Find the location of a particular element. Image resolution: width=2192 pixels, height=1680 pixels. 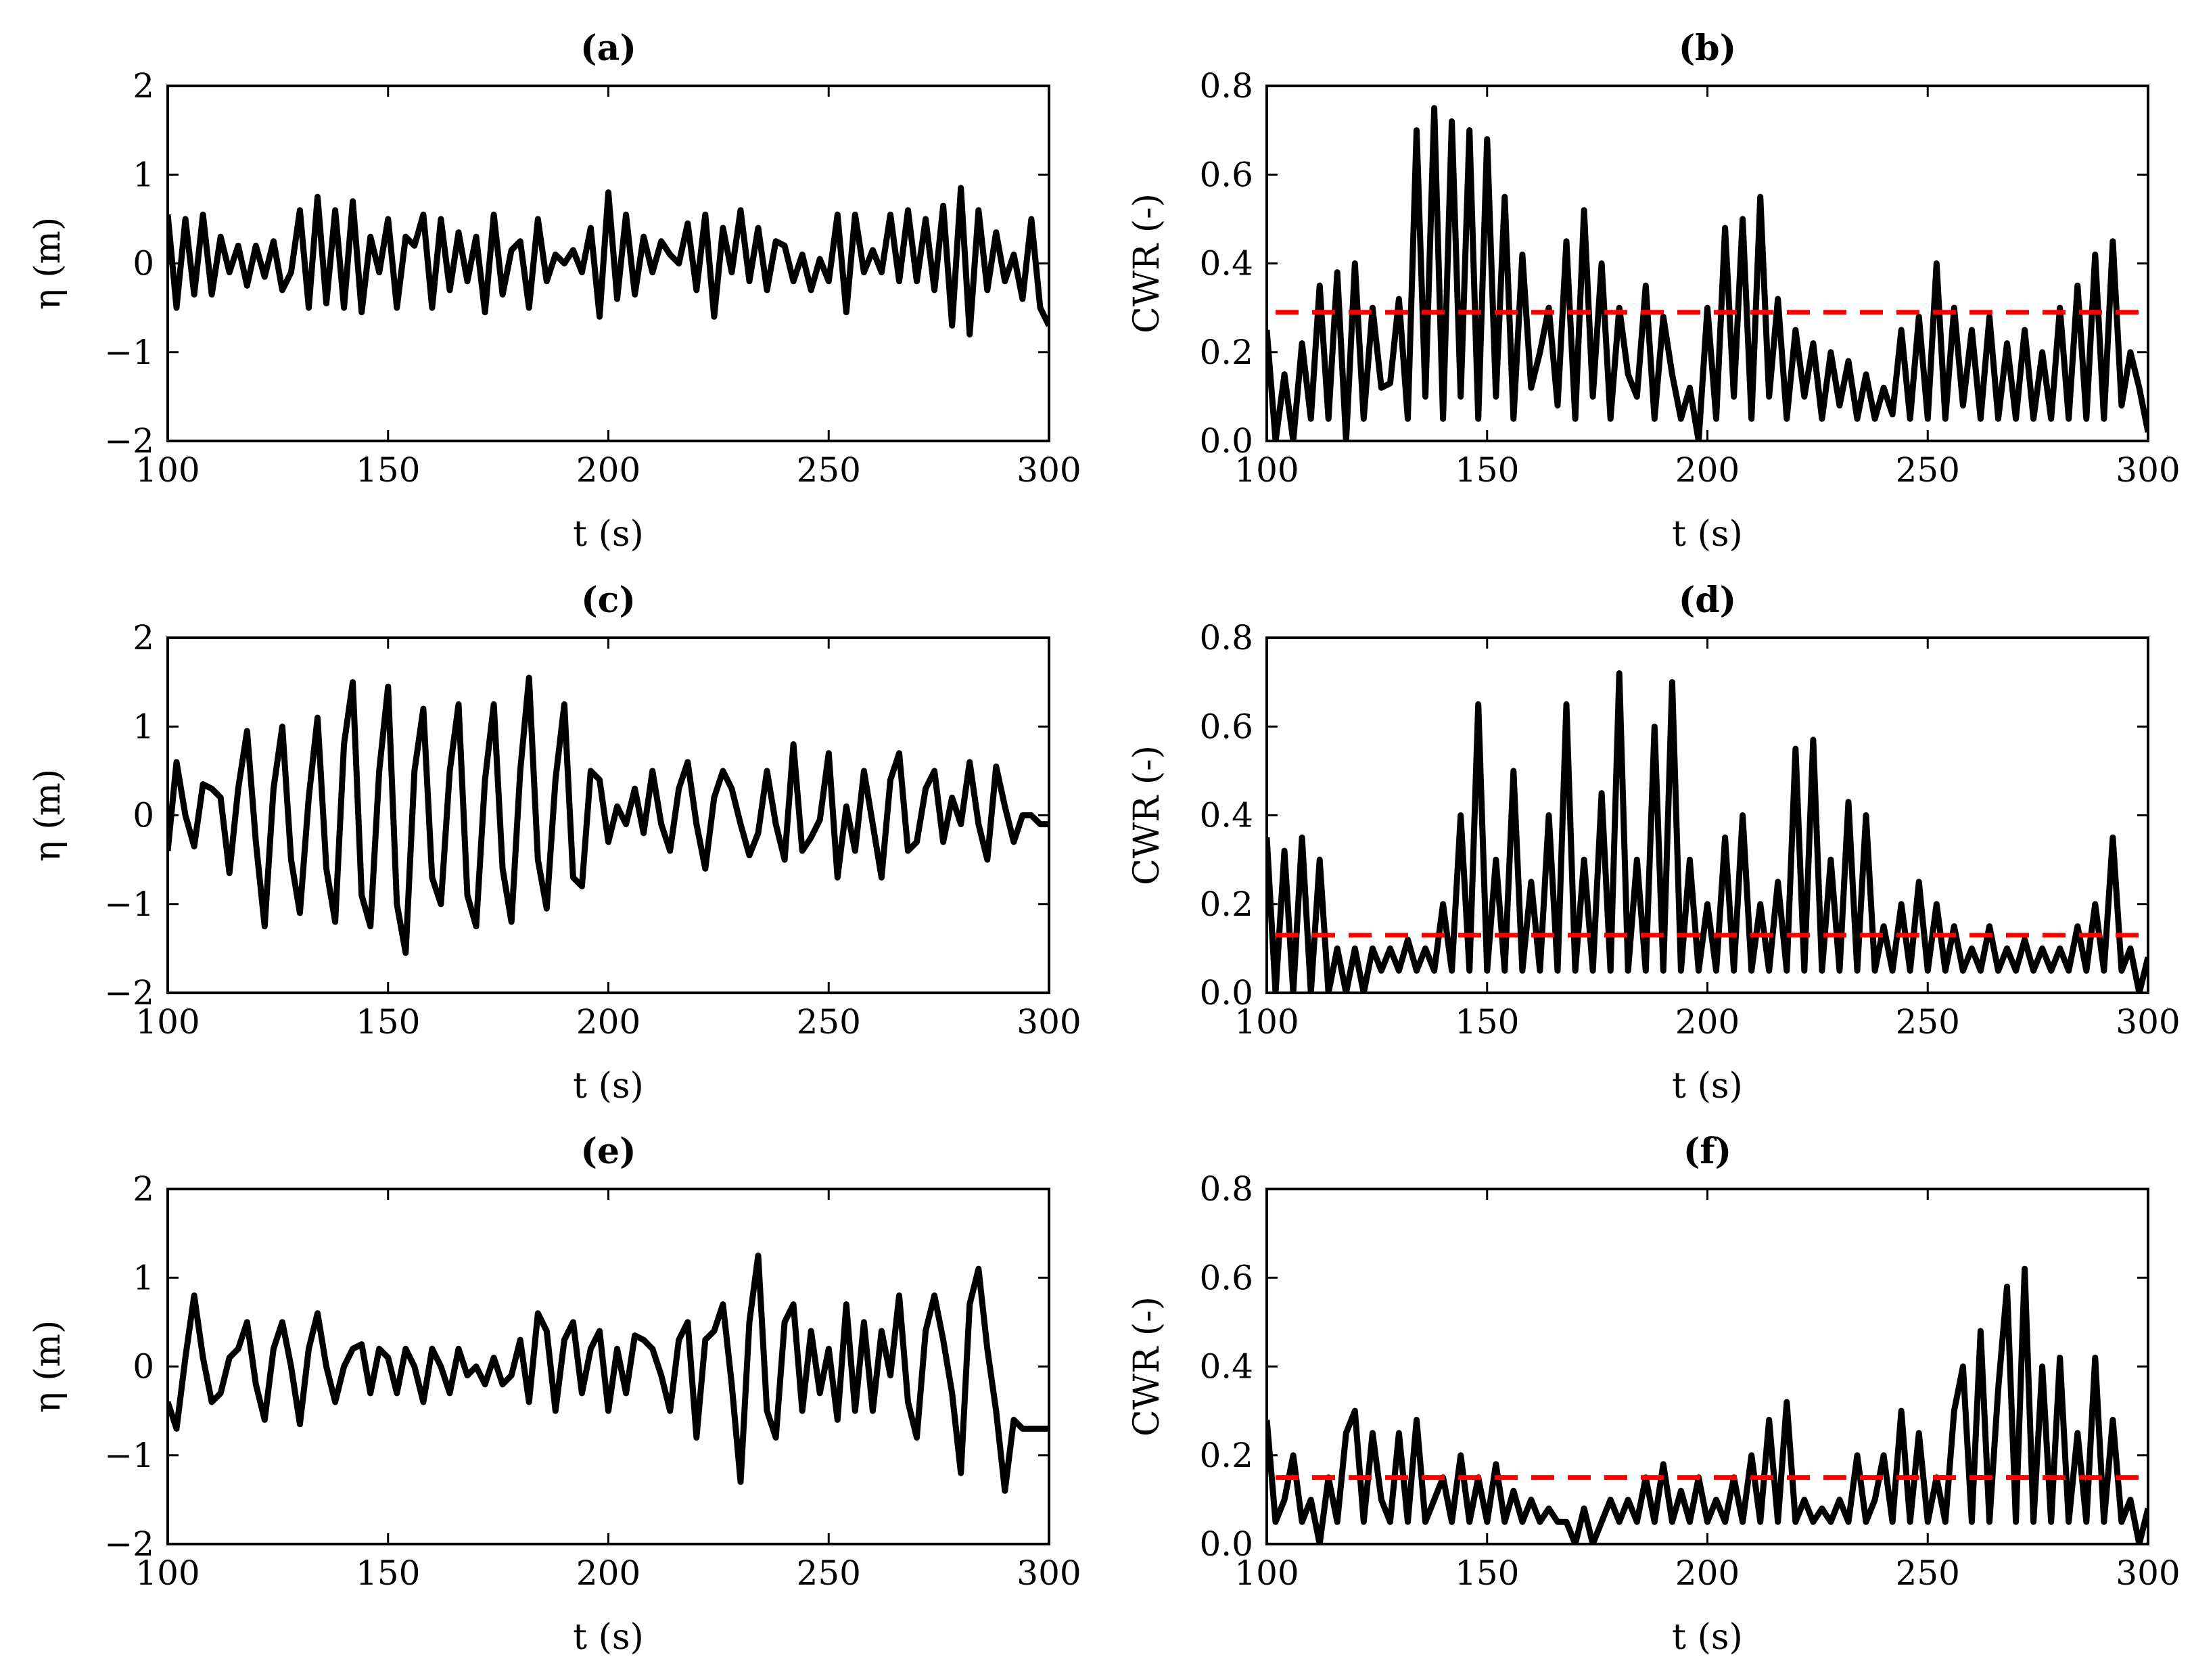

panel-title: (b) is located at coordinates (1708, 48).